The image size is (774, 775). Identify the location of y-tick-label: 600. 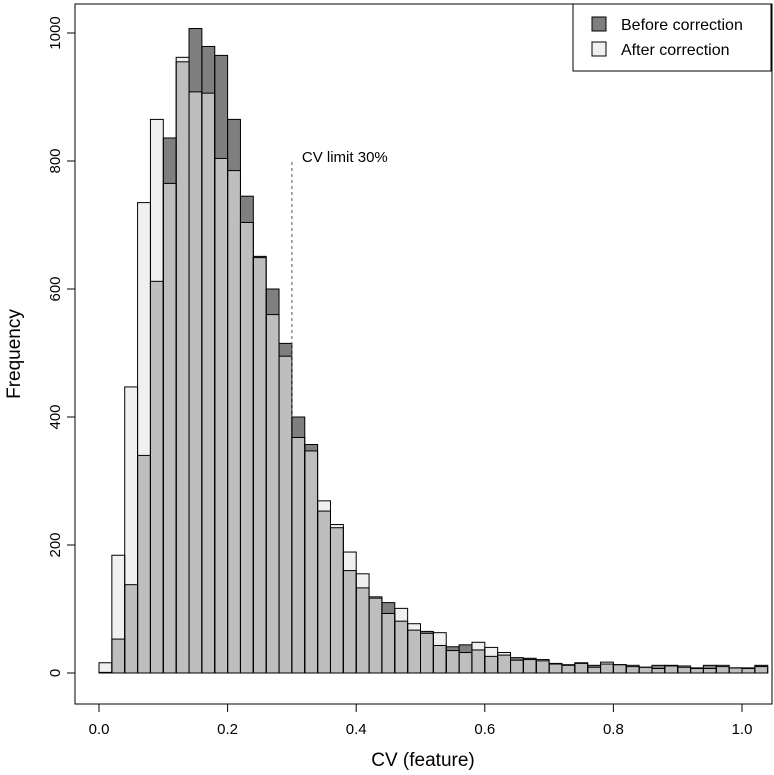
(55, 288).